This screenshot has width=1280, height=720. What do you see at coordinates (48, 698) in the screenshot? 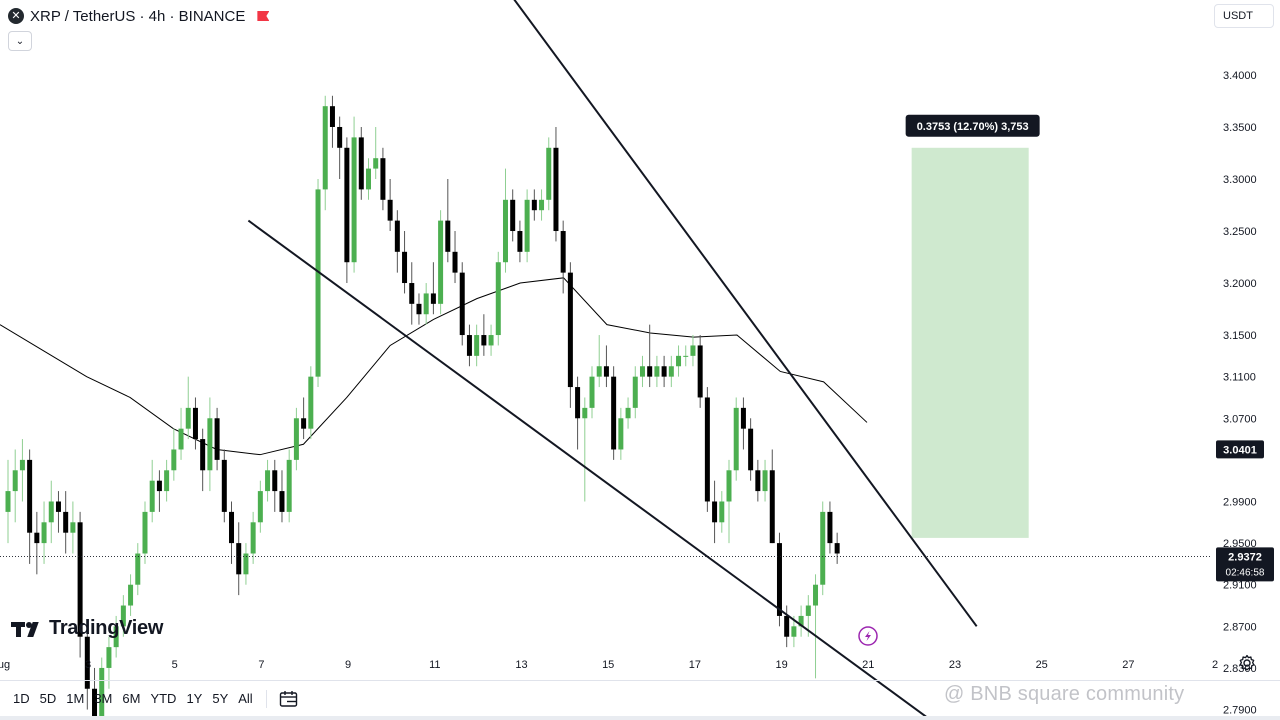
I see `range-5d-button: 5D` at bounding box center [48, 698].